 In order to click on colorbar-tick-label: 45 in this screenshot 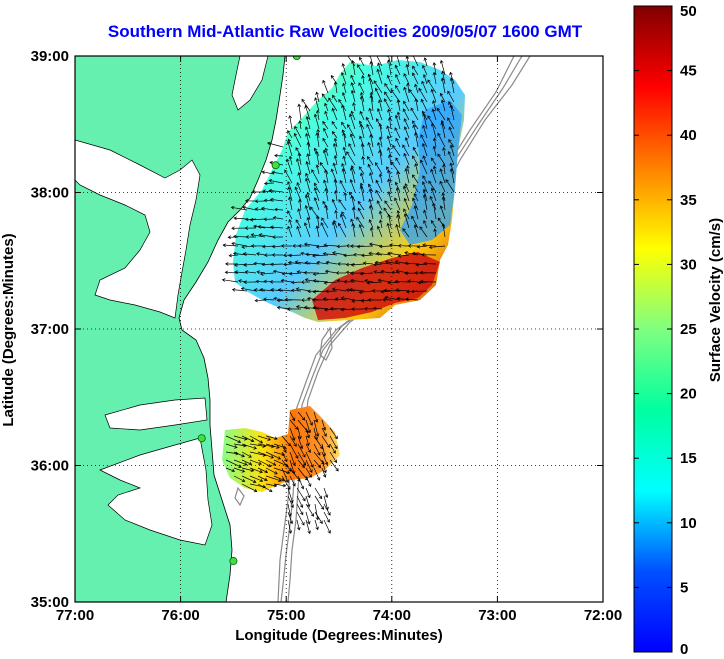, I will do `click(688, 71)`.